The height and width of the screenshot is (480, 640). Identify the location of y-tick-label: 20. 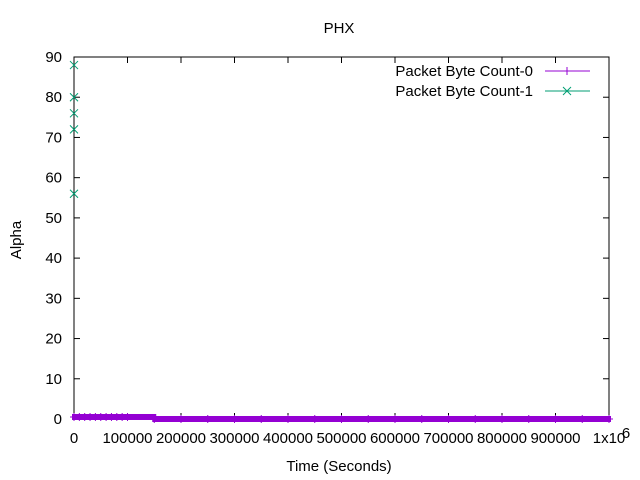
(53, 339).